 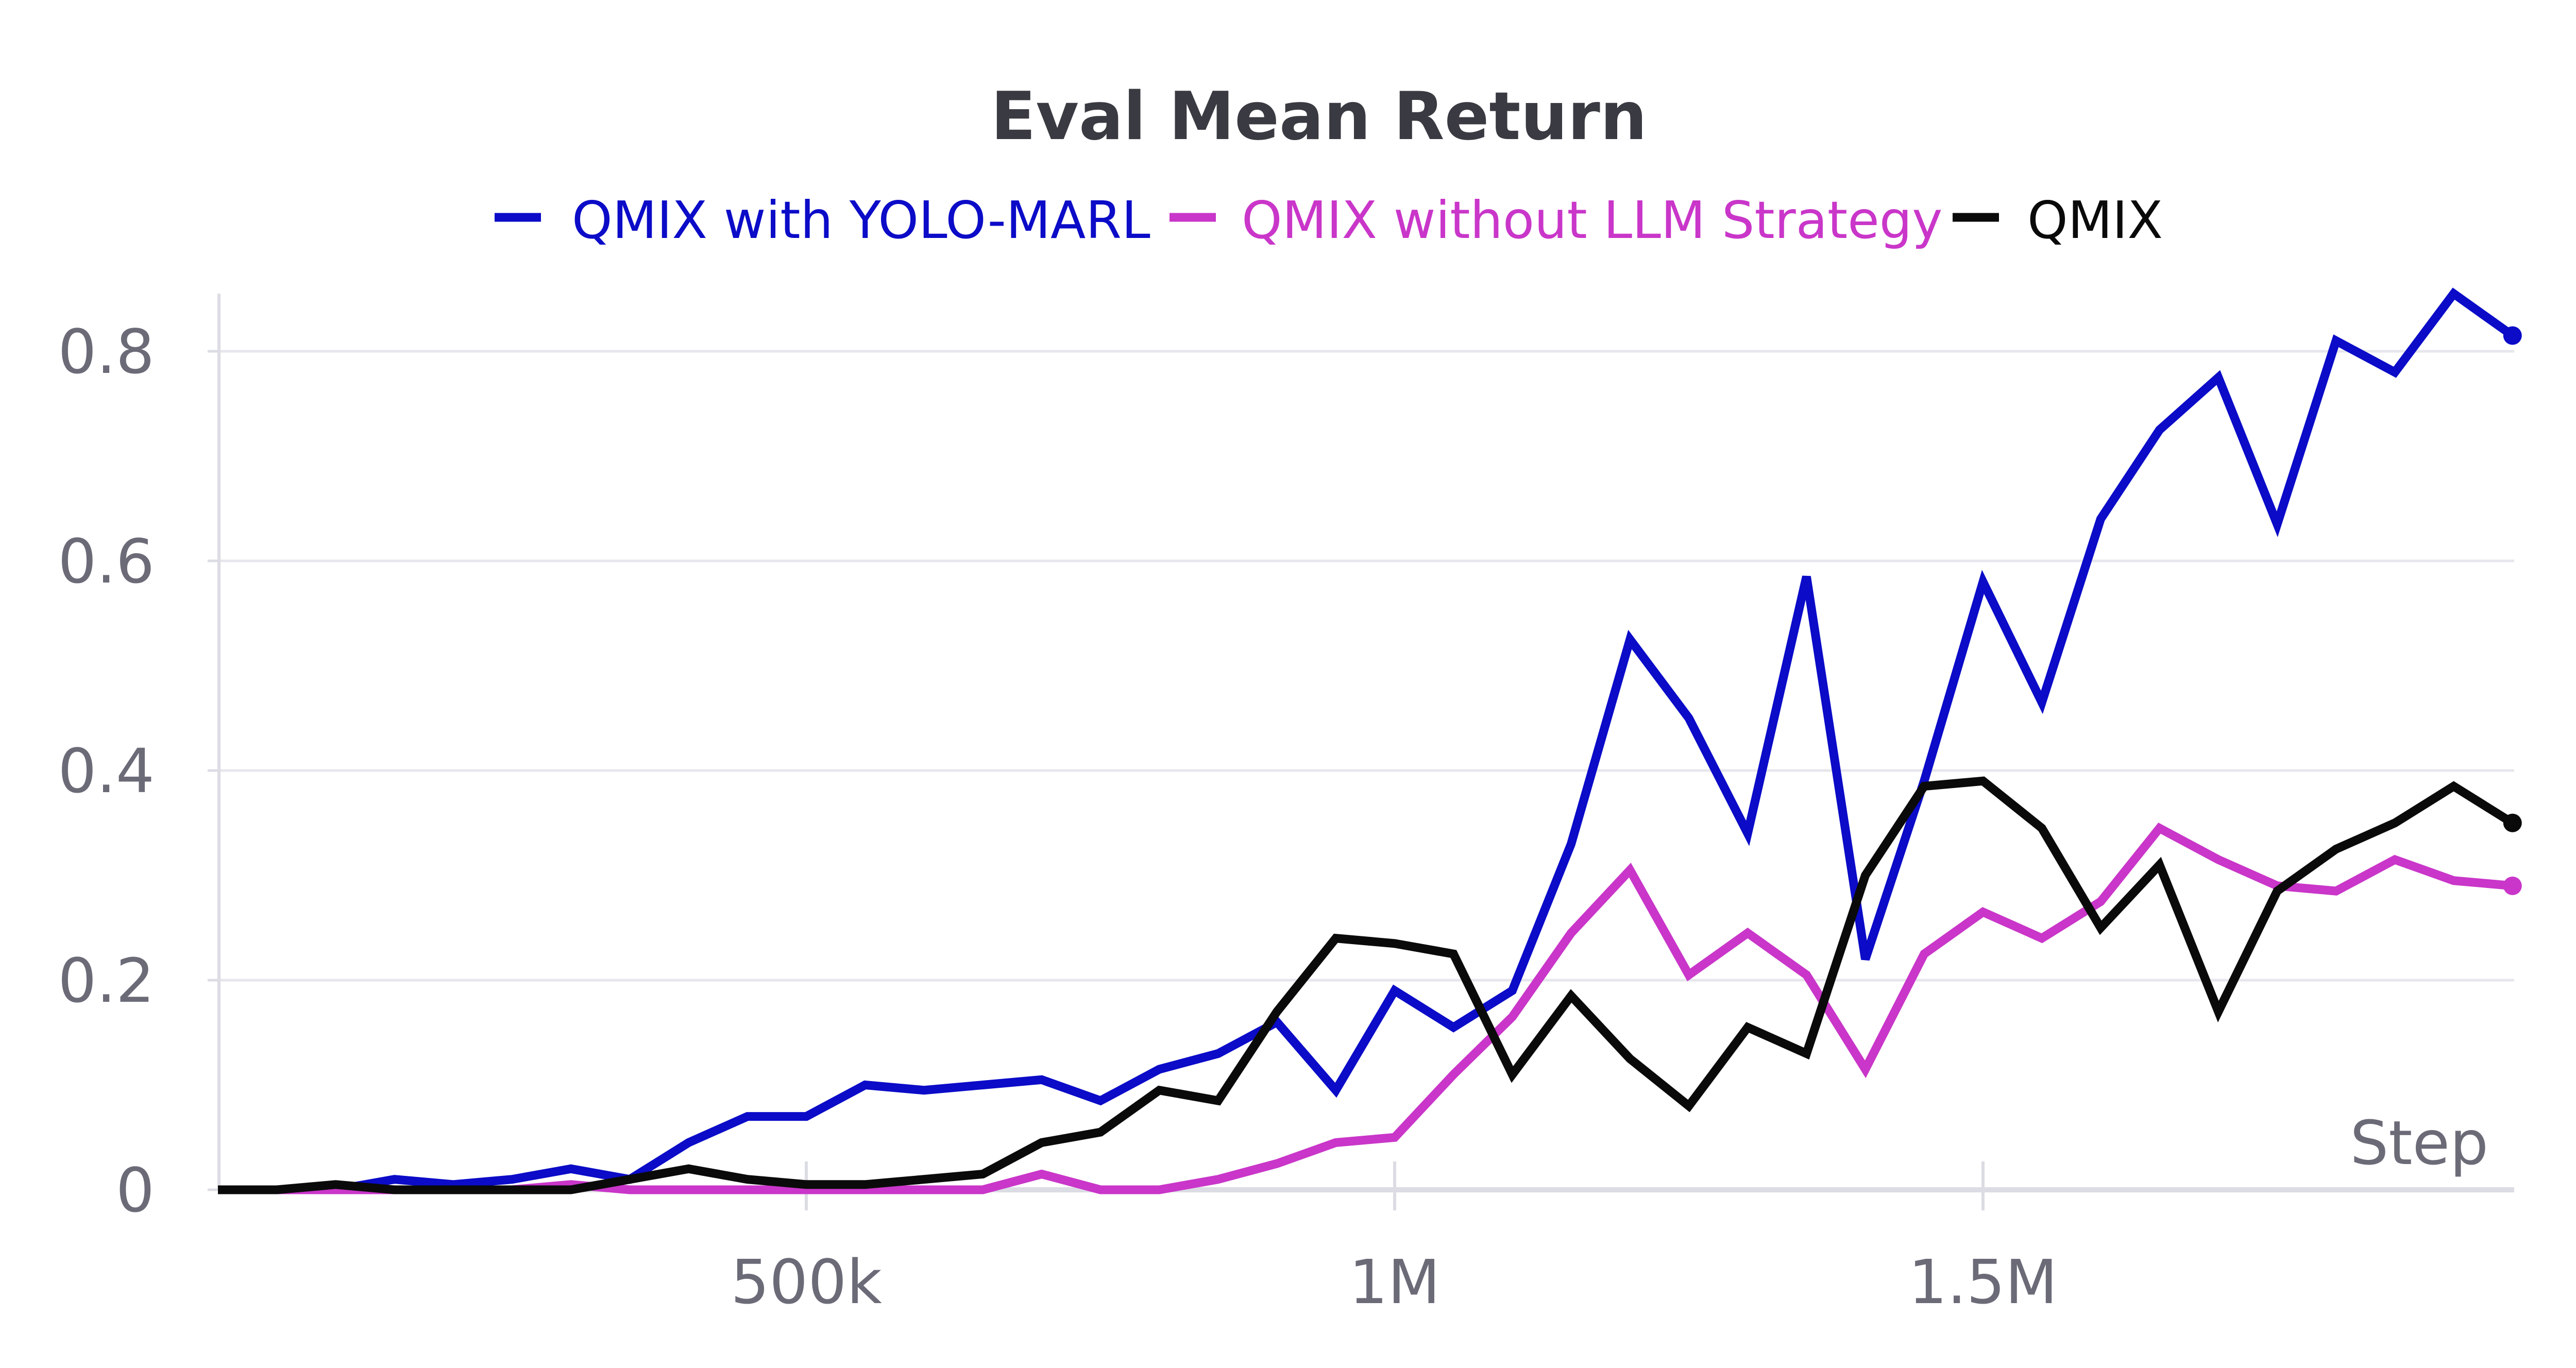 I want to click on y-axis-ticks: 0 0.2 0.4 0.6 0.8, so click(x=138, y=771).